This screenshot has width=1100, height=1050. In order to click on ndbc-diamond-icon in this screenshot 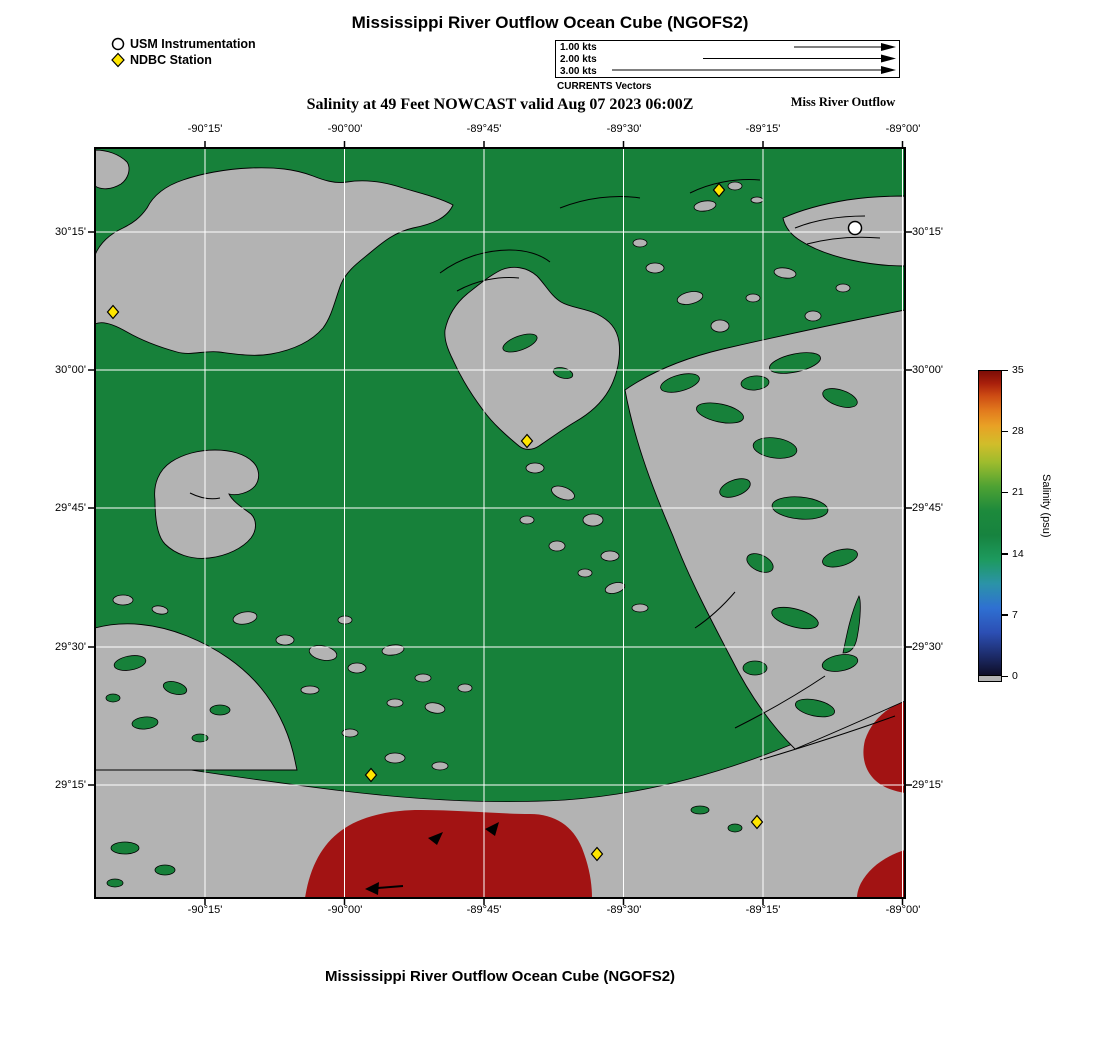, I will do `click(118, 60)`.